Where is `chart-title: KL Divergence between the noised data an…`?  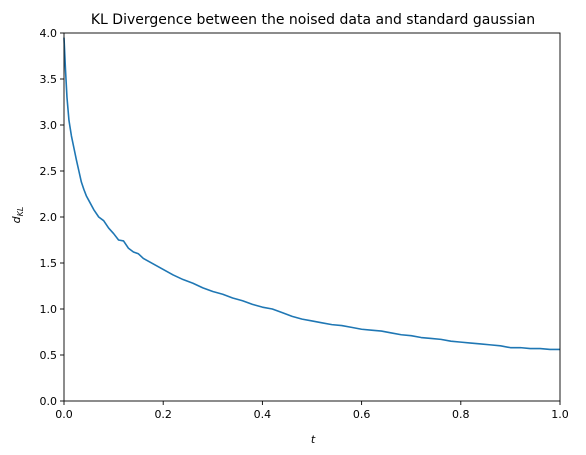
chart-title: KL Divergence between the noised data an… is located at coordinates (313, 20).